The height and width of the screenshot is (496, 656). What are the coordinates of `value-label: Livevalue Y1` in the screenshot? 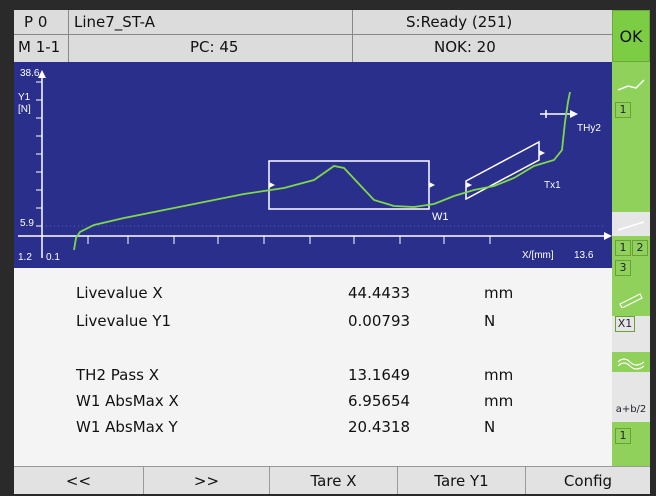 It's located at (124, 321).